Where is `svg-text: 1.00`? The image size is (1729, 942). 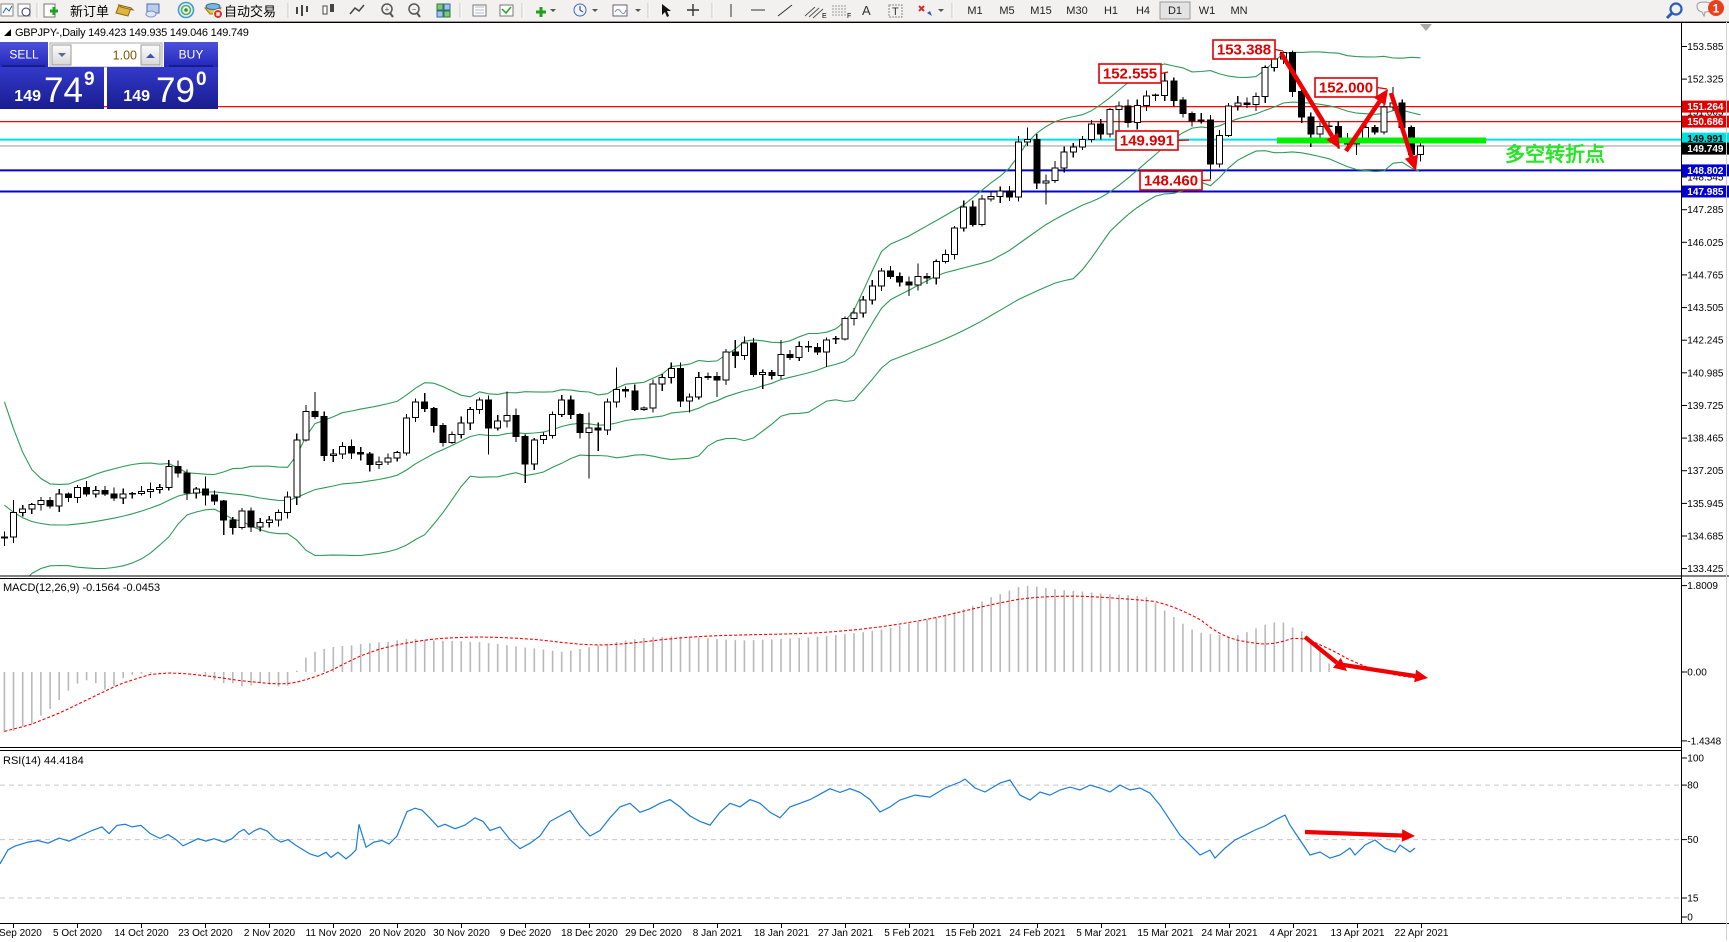
svg-text: 1.00 is located at coordinates (125, 56).